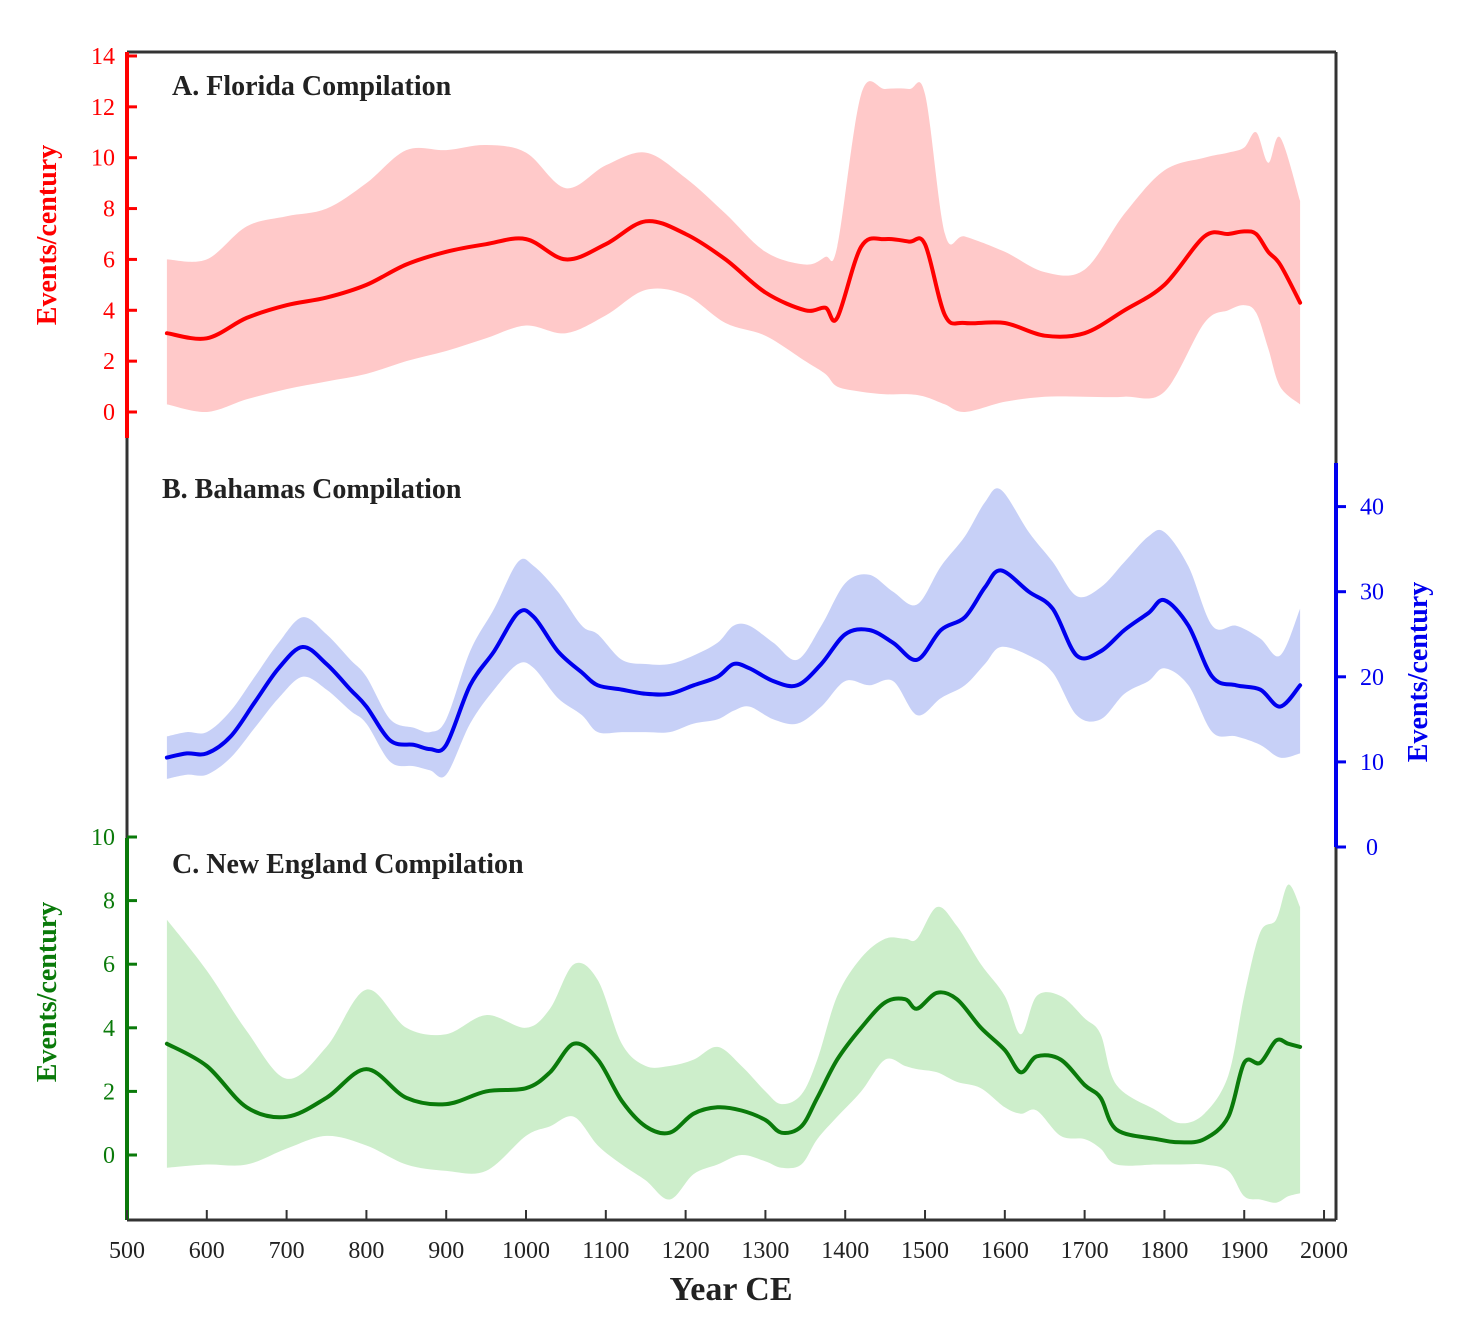 The image size is (1470, 1325). Describe the element at coordinates (733, 280) in the screenshot. I see `panel-a-line` at that location.